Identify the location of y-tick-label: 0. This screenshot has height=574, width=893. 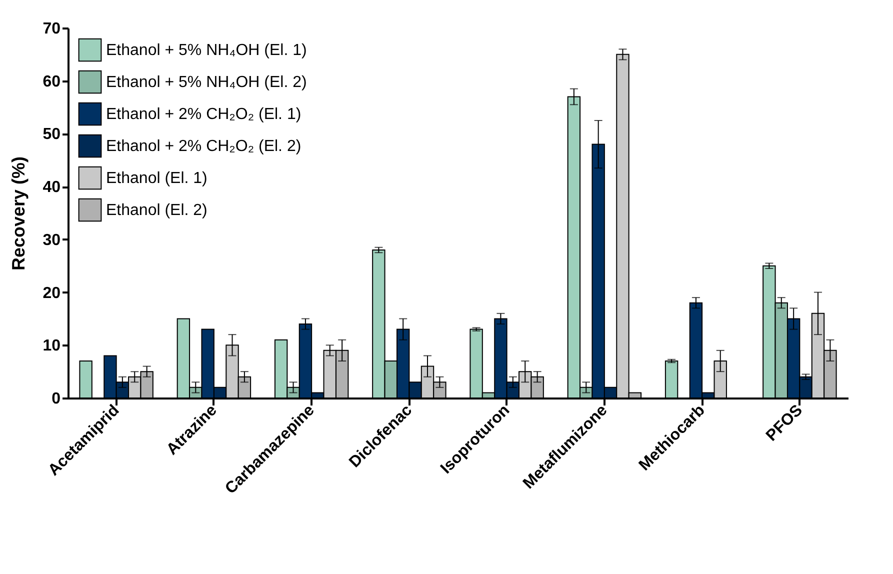
(56, 399).